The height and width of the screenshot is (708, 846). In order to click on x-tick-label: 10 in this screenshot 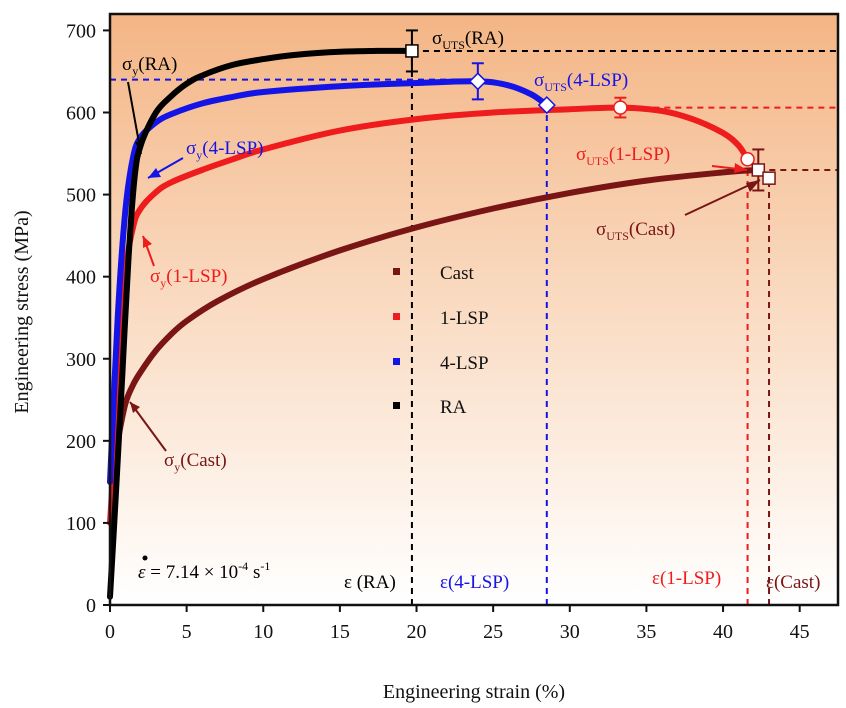, I will do `click(263, 632)`.